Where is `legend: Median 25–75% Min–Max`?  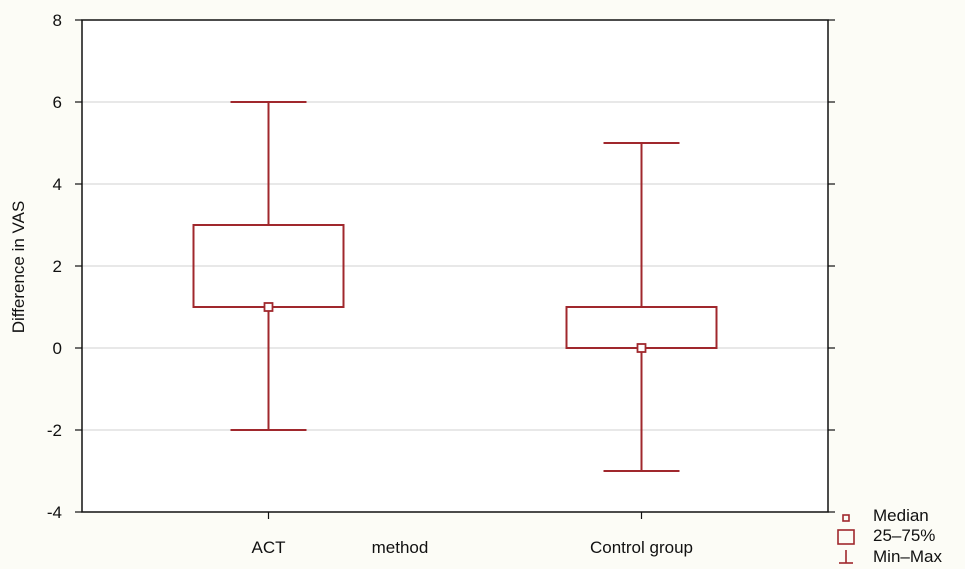 legend: Median 25–75% Min–Max is located at coordinates (889, 536).